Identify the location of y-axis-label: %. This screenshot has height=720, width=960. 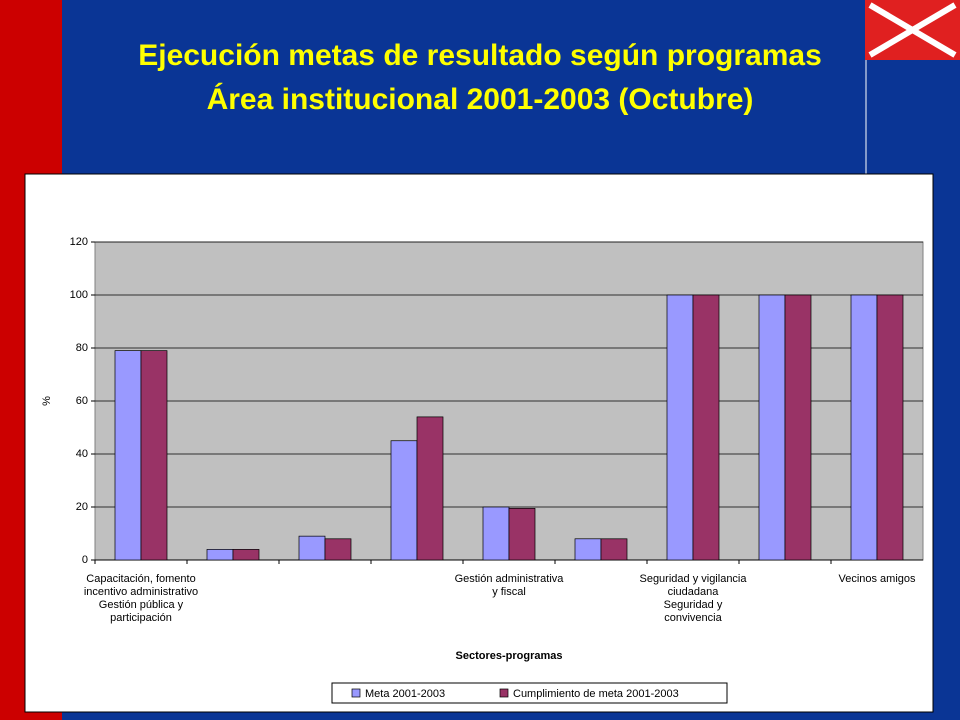
(47, 401).